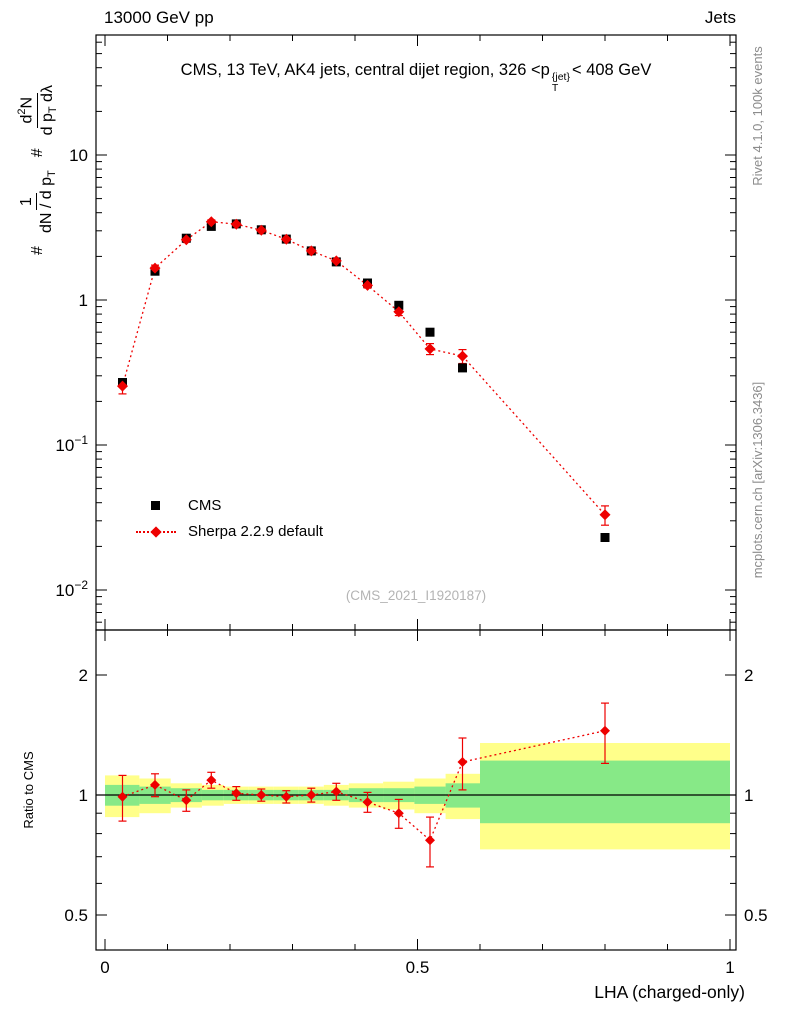 The width and height of the screenshot is (786, 1024). I want to click on sherpa-diamond-marker-icon, so click(156, 532).